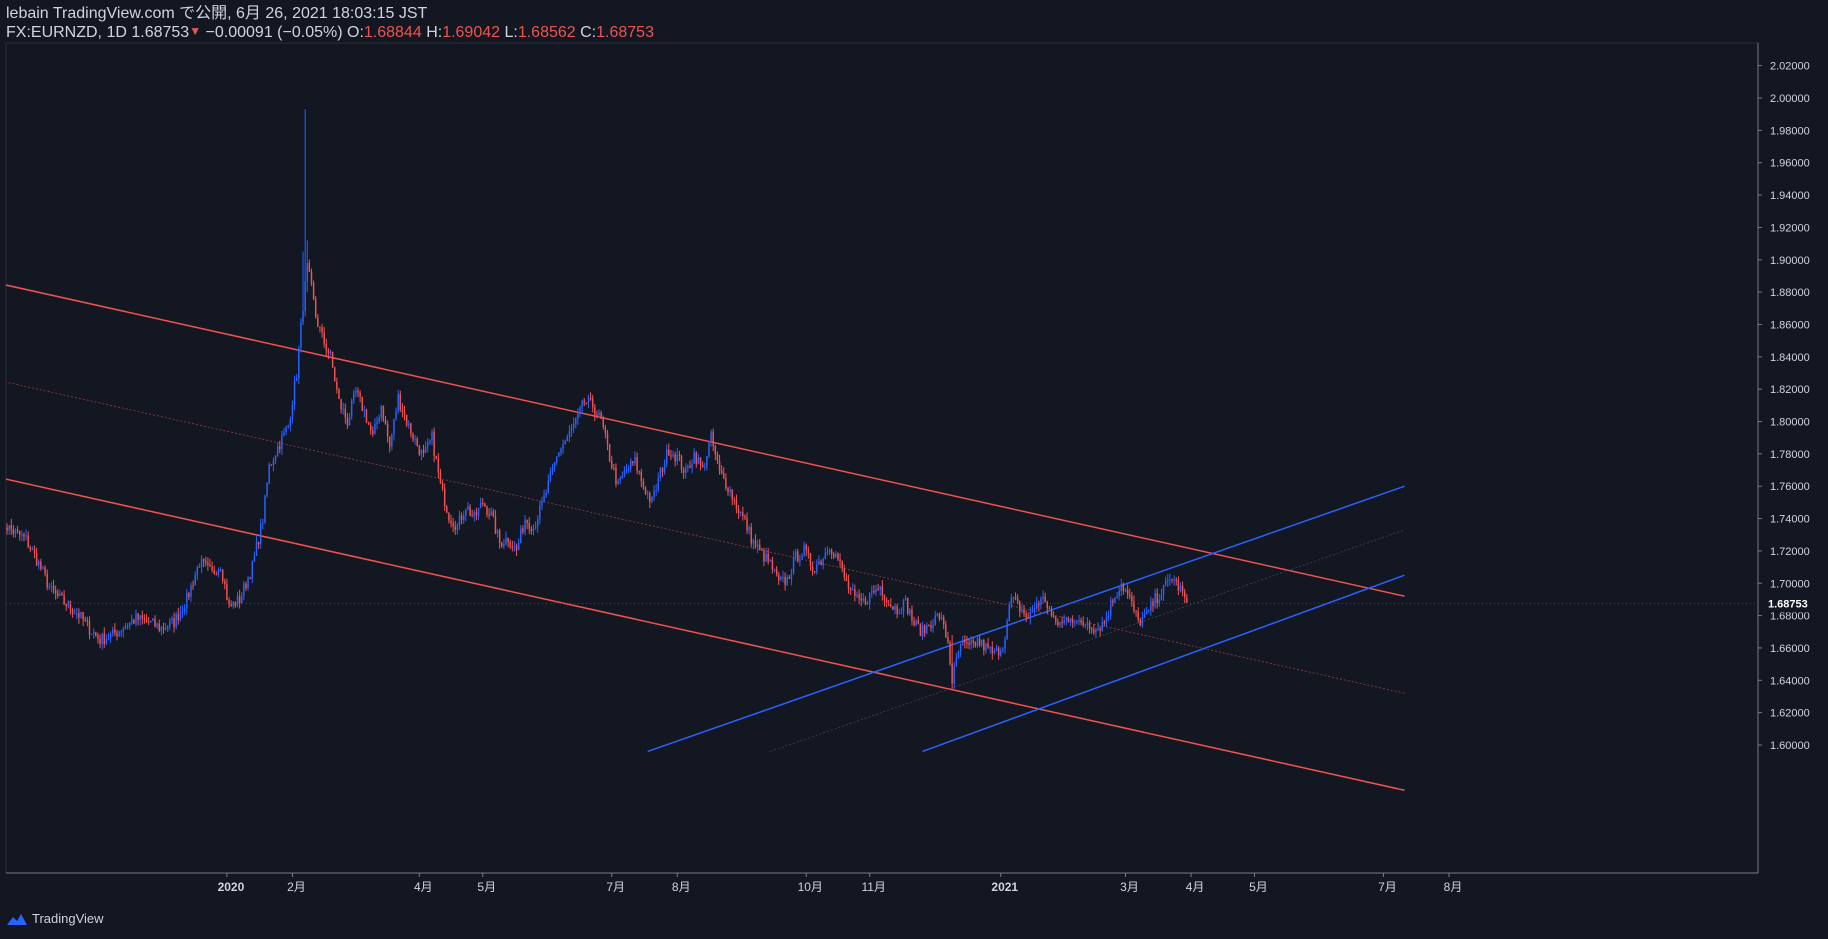  Describe the element at coordinates (1790, 455) in the screenshot. I see `price-tick-label: 1.78000` at that location.